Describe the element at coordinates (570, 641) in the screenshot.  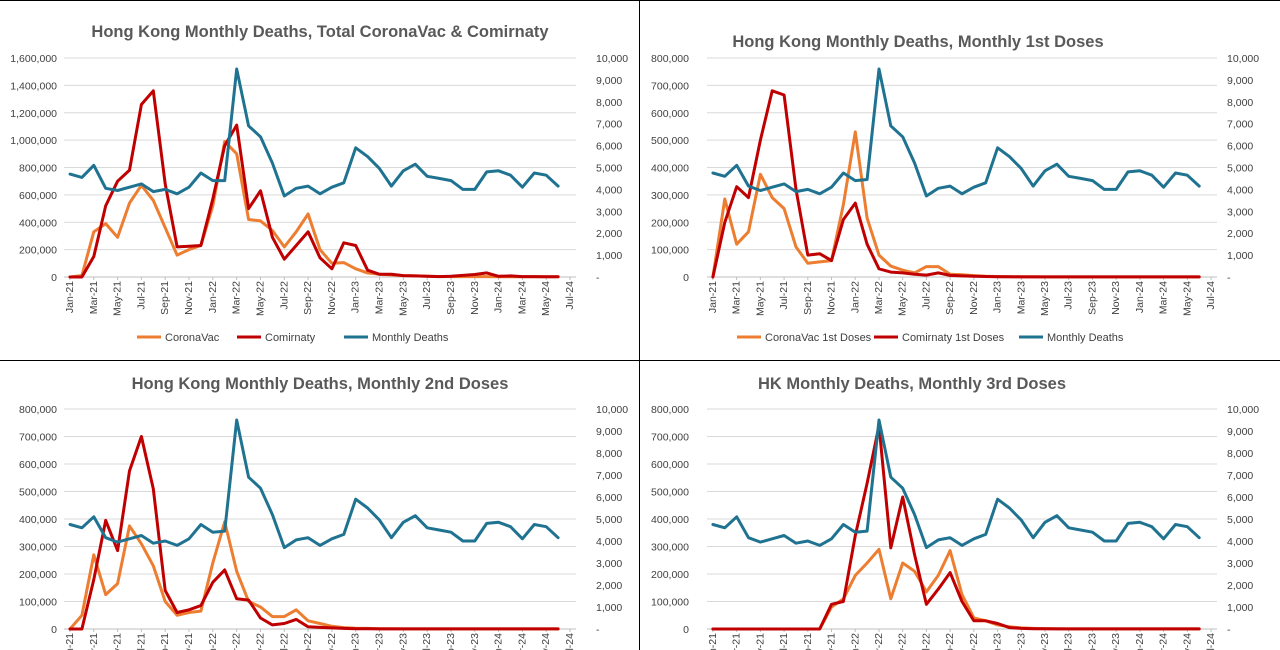
I see `x-tick-label: Jul-24` at that location.